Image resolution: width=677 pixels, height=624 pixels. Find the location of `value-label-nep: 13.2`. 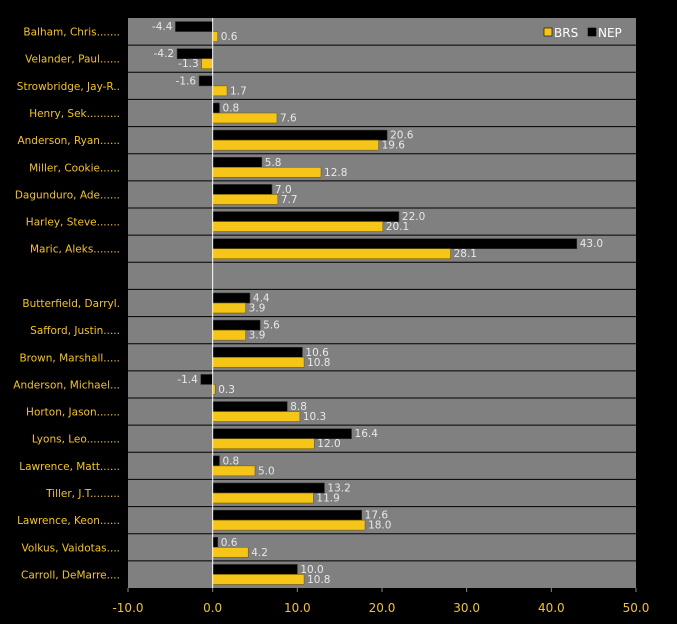

value-label-nep: 13.2 is located at coordinates (338, 489).